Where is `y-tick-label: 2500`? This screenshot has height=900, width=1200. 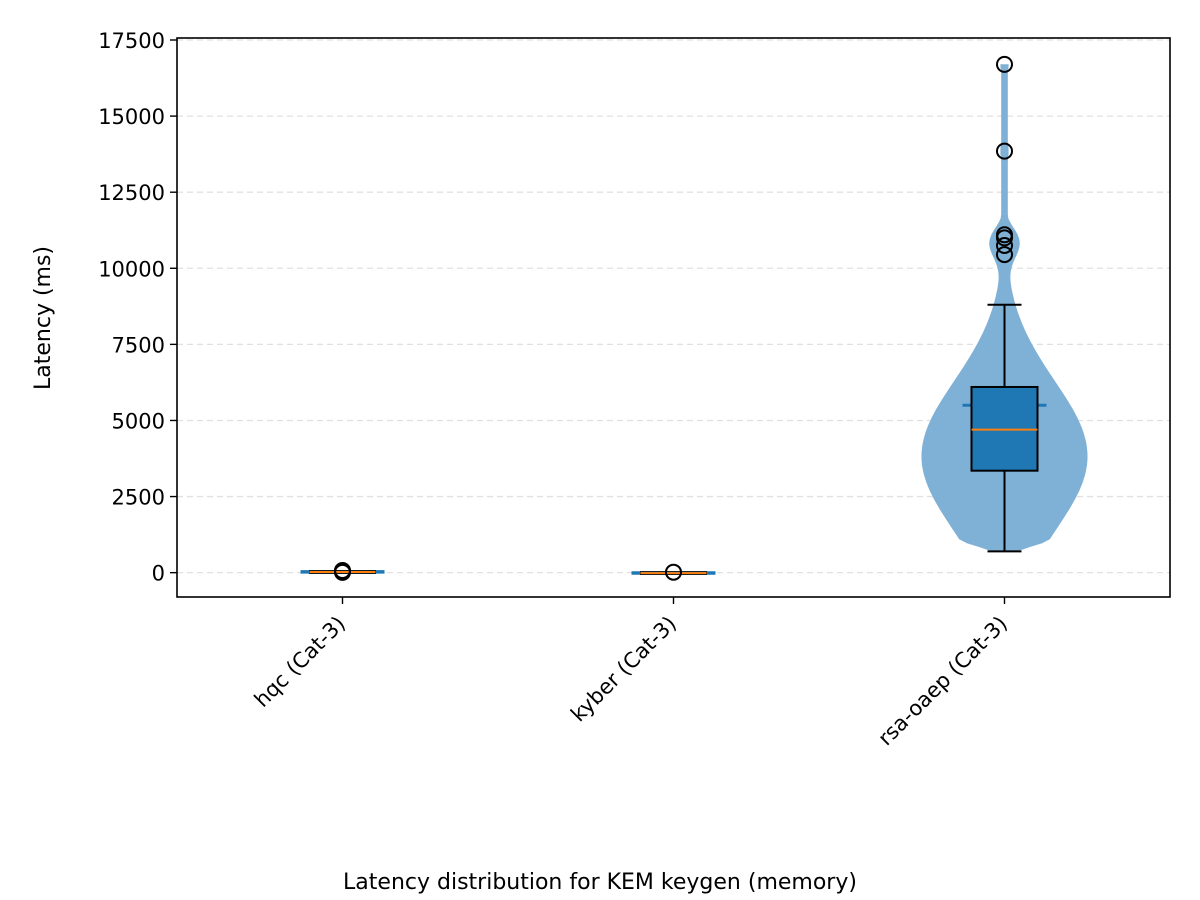 y-tick-label: 2500 is located at coordinates (138, 498).